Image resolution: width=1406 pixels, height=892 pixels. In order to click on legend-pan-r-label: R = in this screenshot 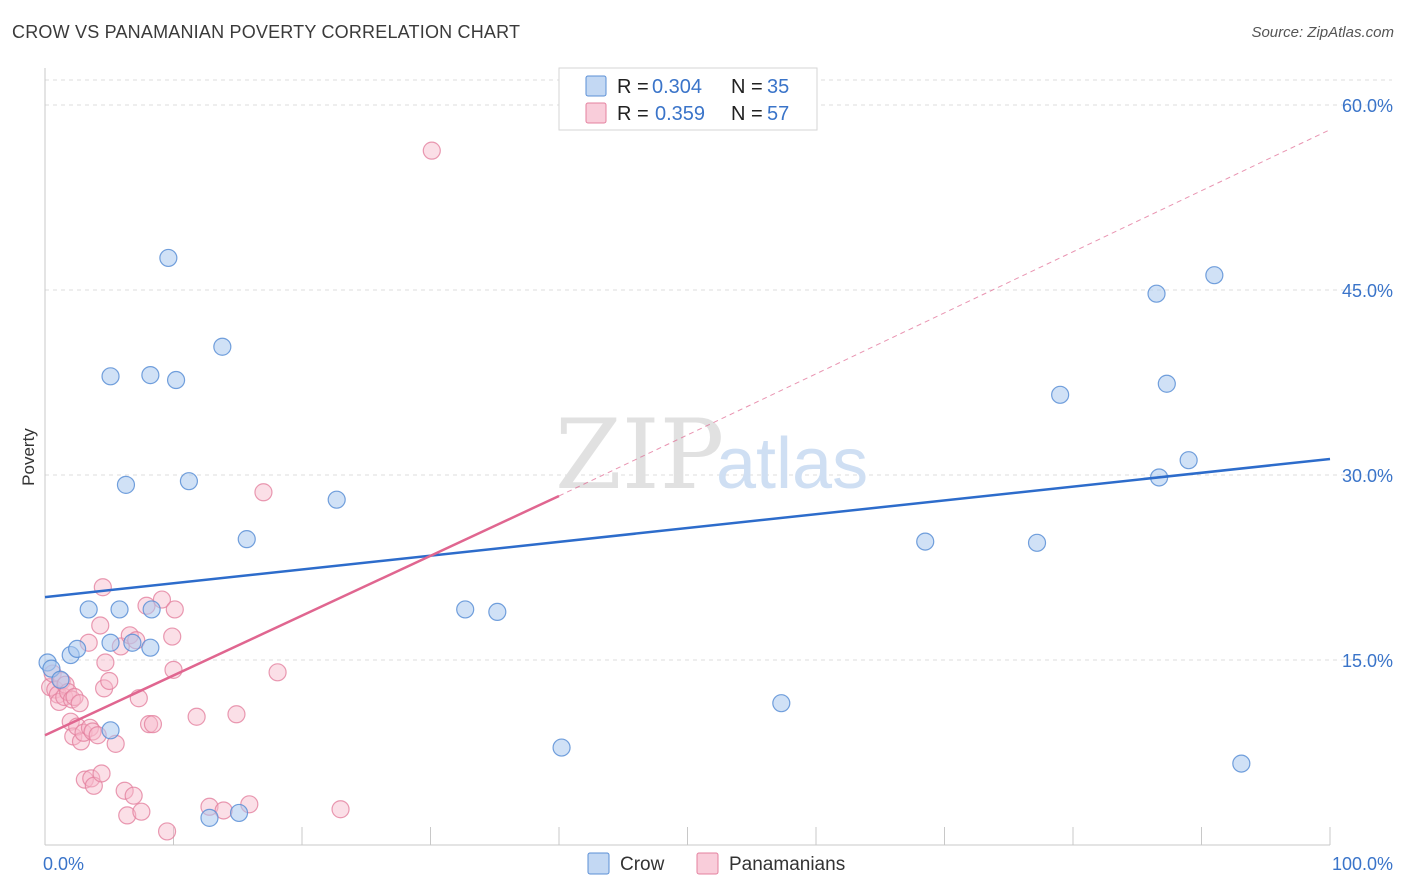, I will do `click(633, 114)`.